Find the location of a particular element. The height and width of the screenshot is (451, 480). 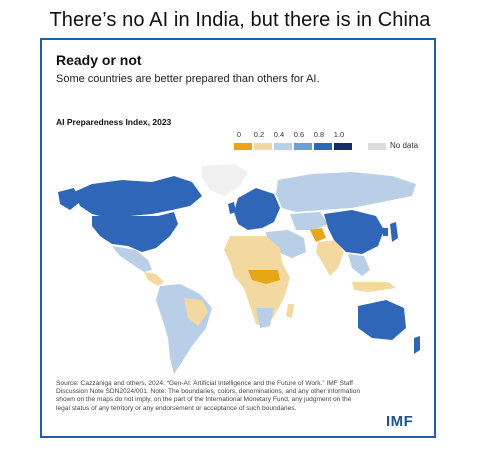

no-data-label: No data is located at coordinates (404, 145).